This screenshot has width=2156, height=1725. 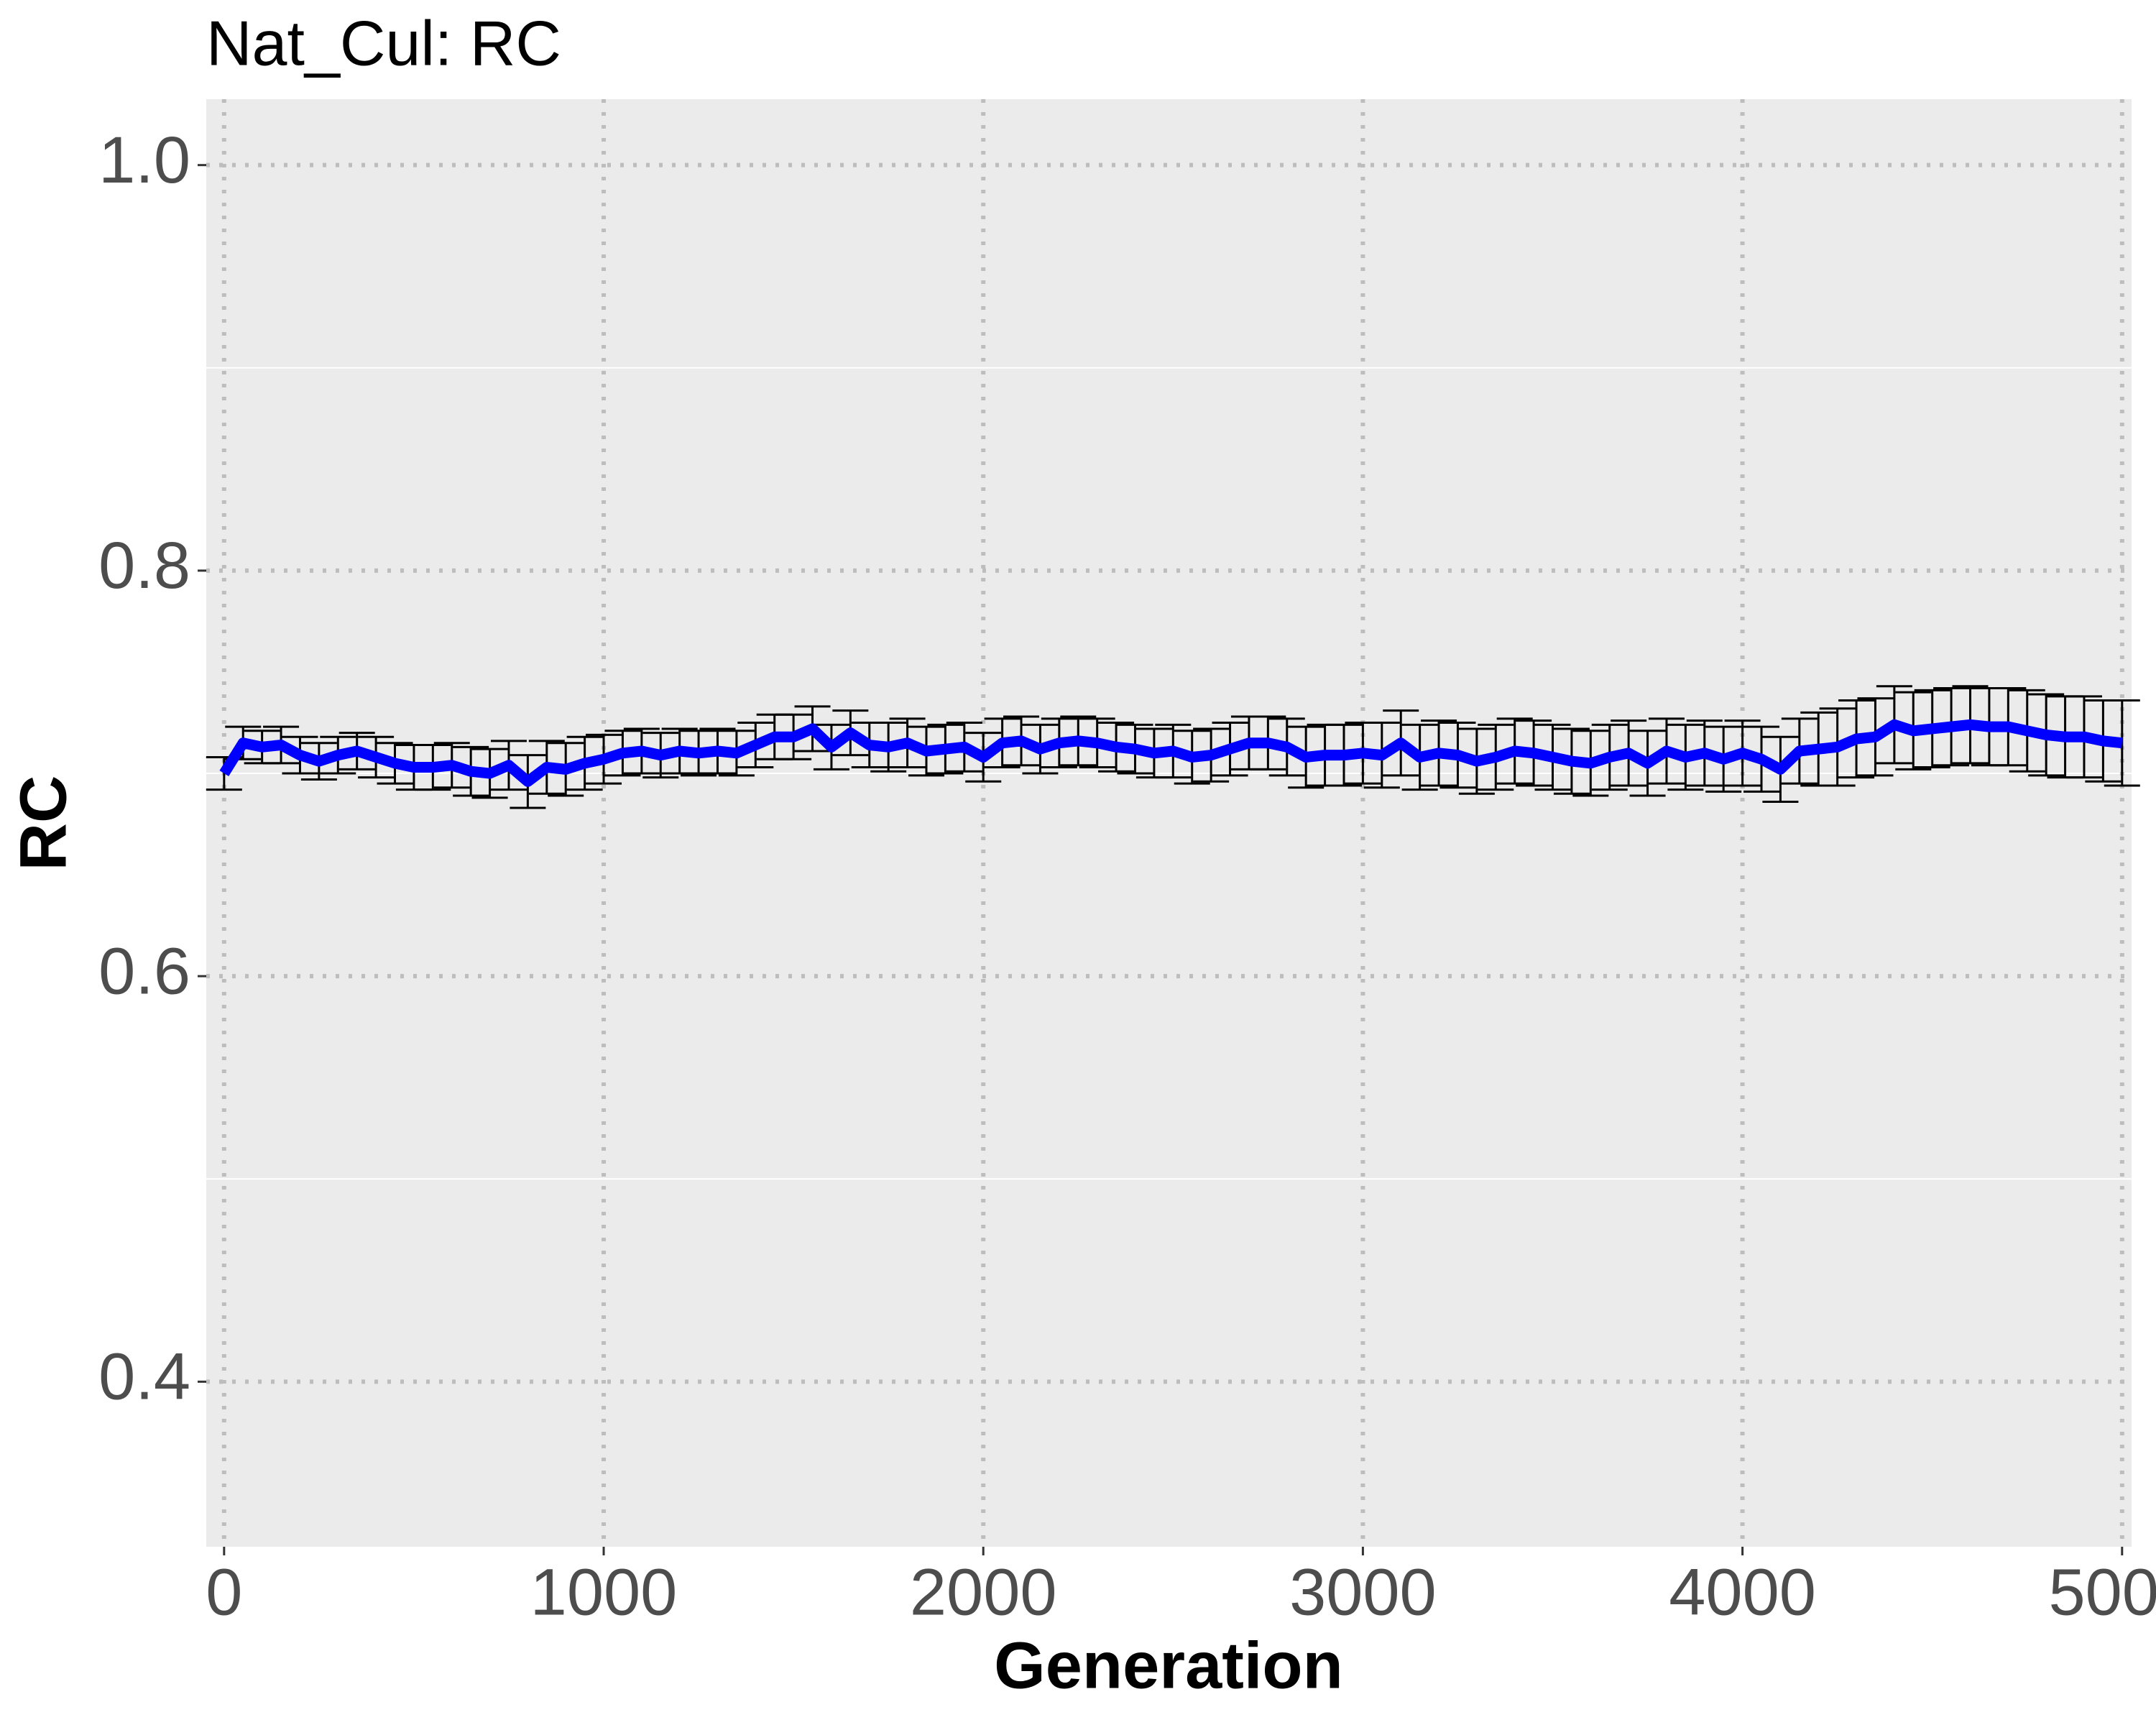 What do you see at coordinates (1168, 1665) in the screenshot?
I see `x-axis-title: Generation` at bounding box center [1168, 1665].